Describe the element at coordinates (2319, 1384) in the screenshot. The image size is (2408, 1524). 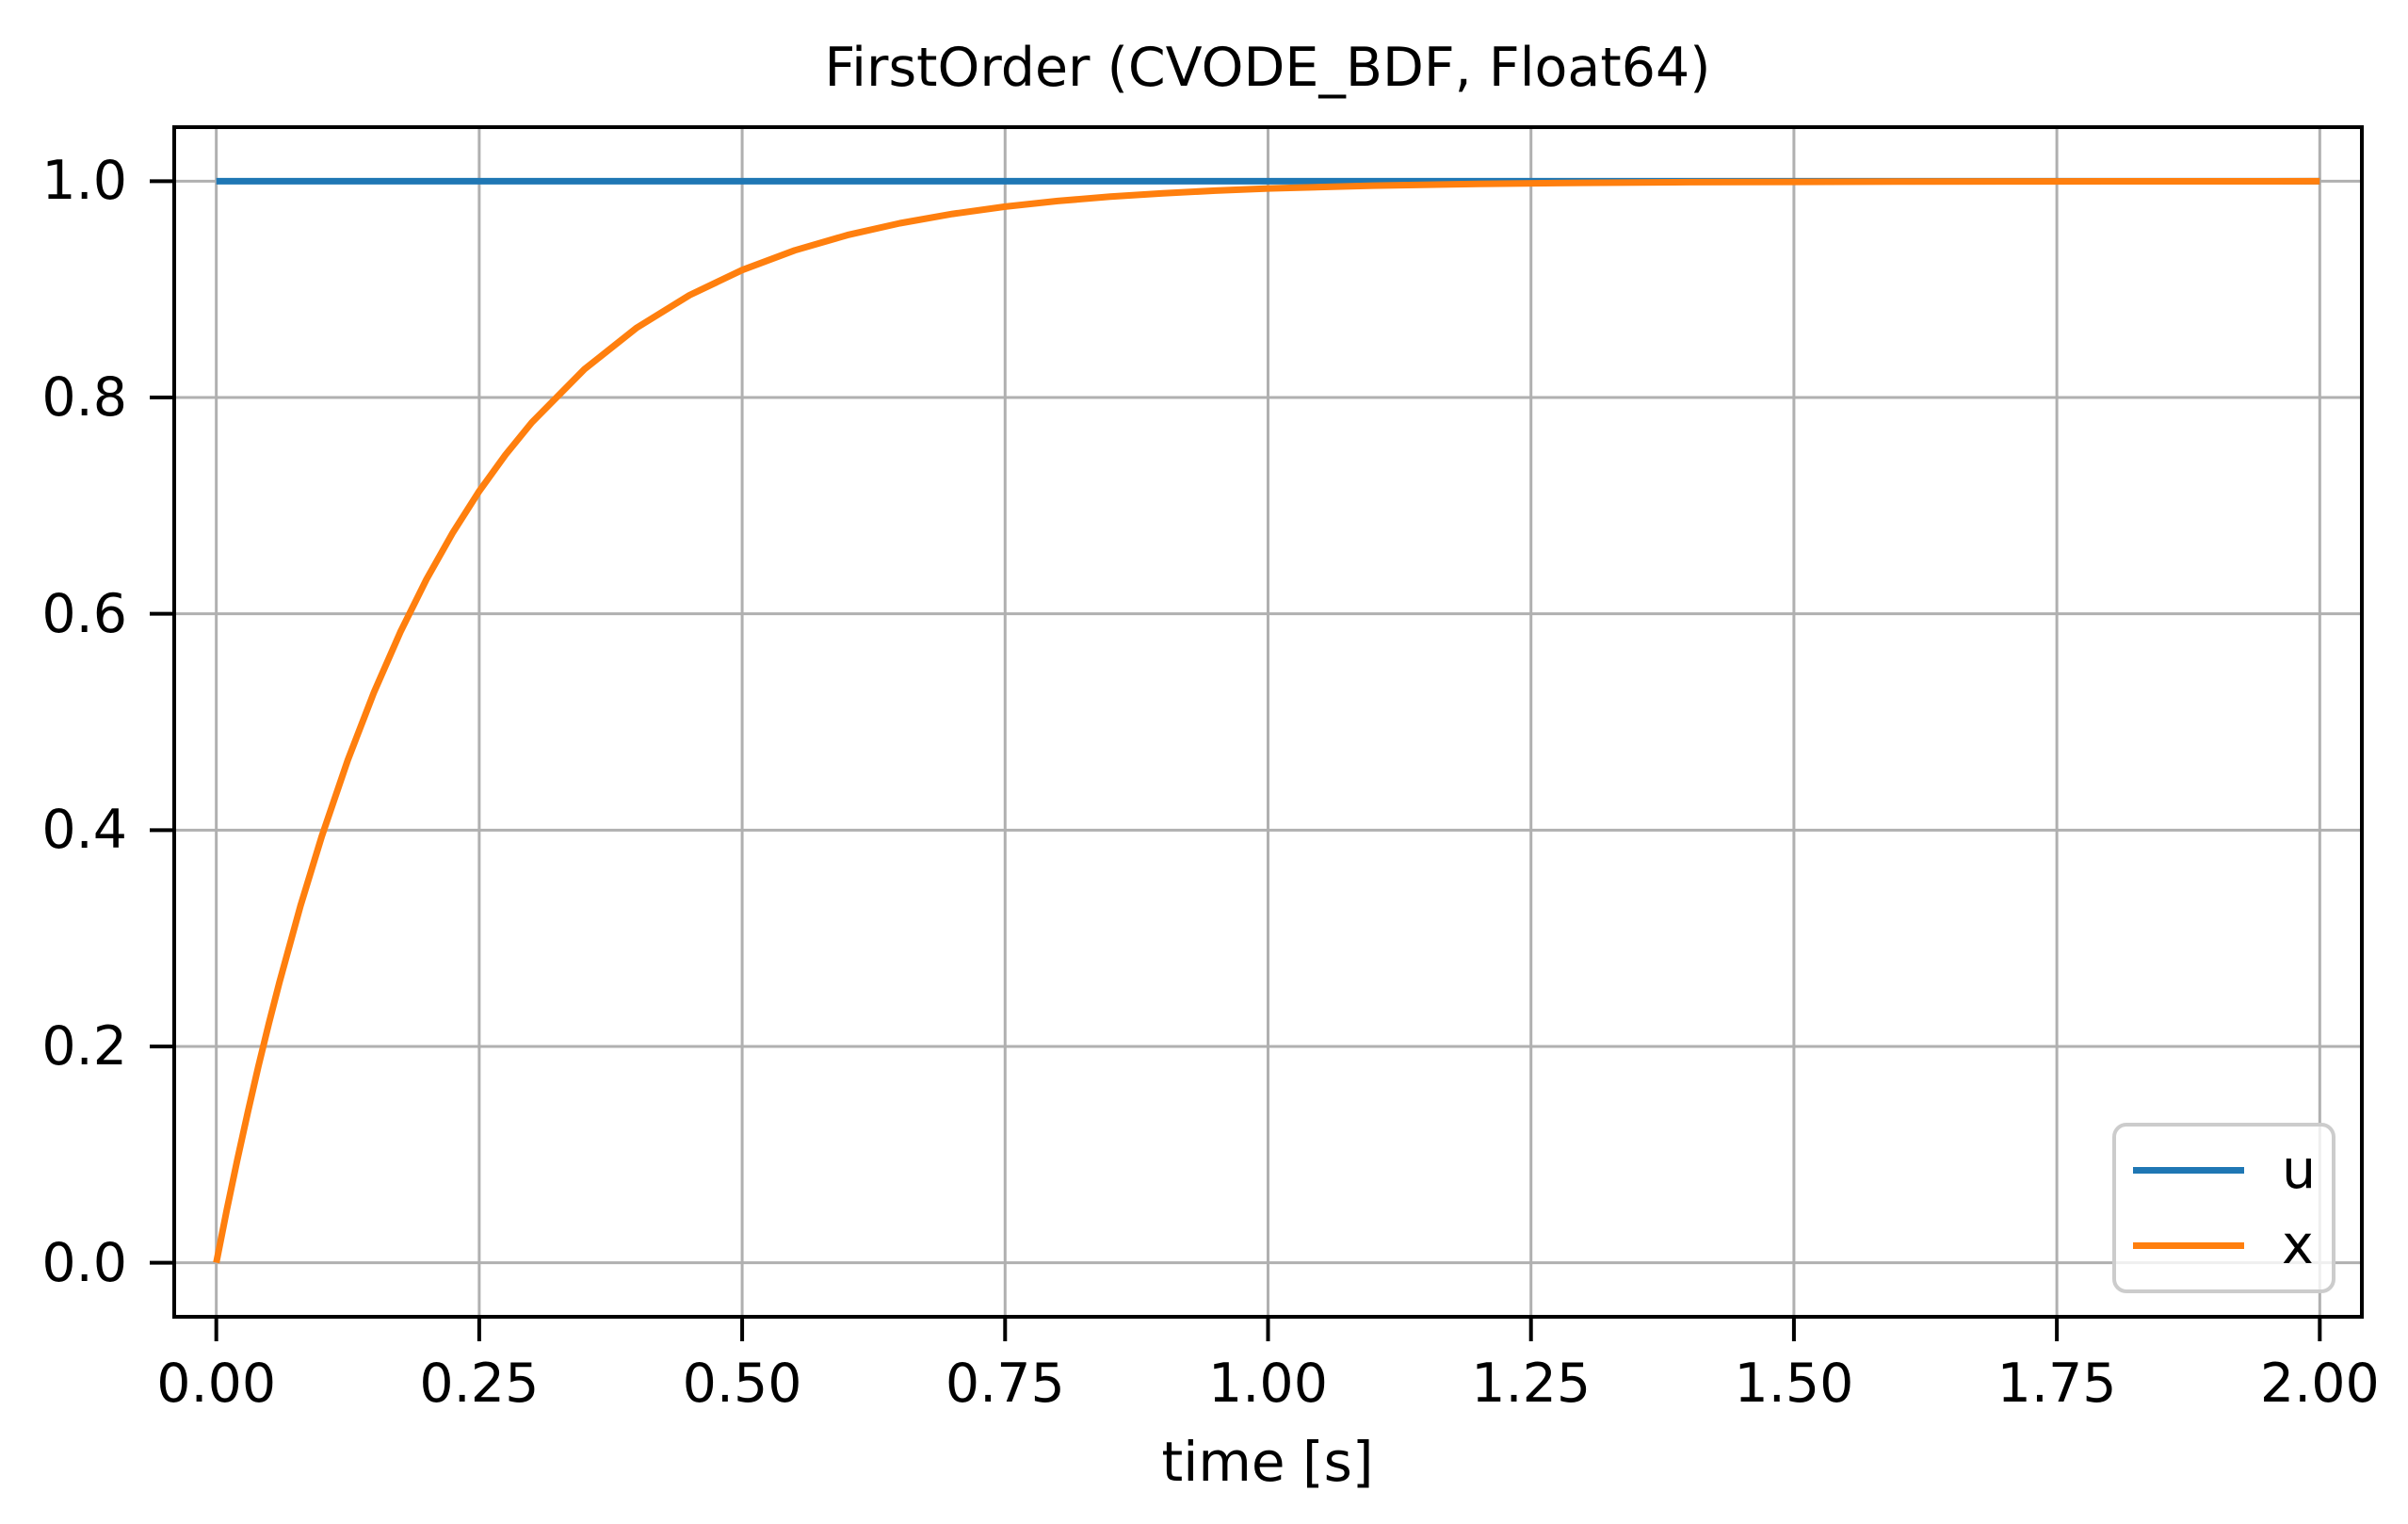
I see `x-tick-label: 2.00` at that location.